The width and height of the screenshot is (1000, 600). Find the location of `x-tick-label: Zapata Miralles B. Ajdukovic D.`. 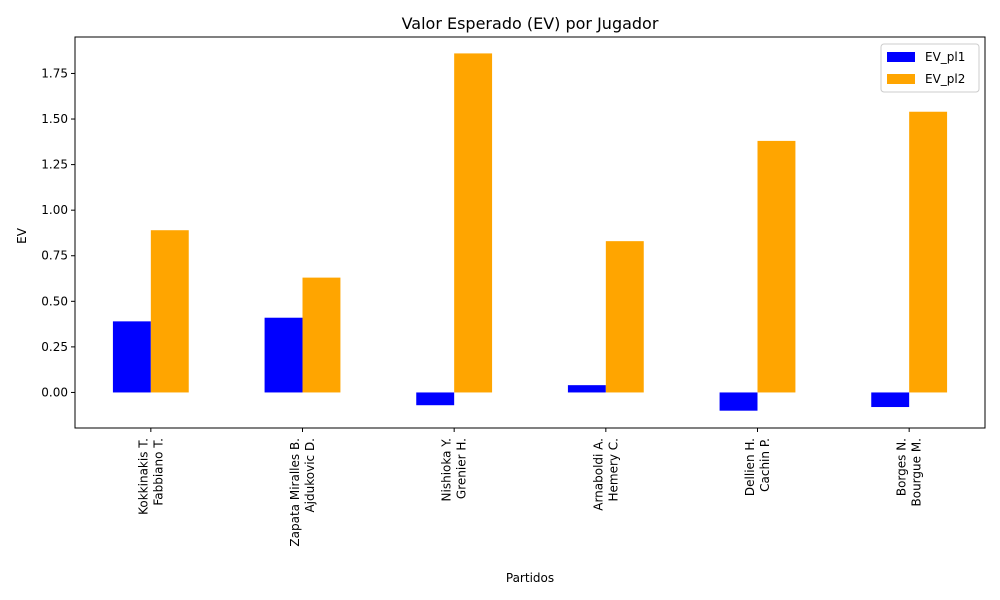

x-tick-label: Zapata Miralles B. Ajdukovic D. is located at coordinates (302, 492).